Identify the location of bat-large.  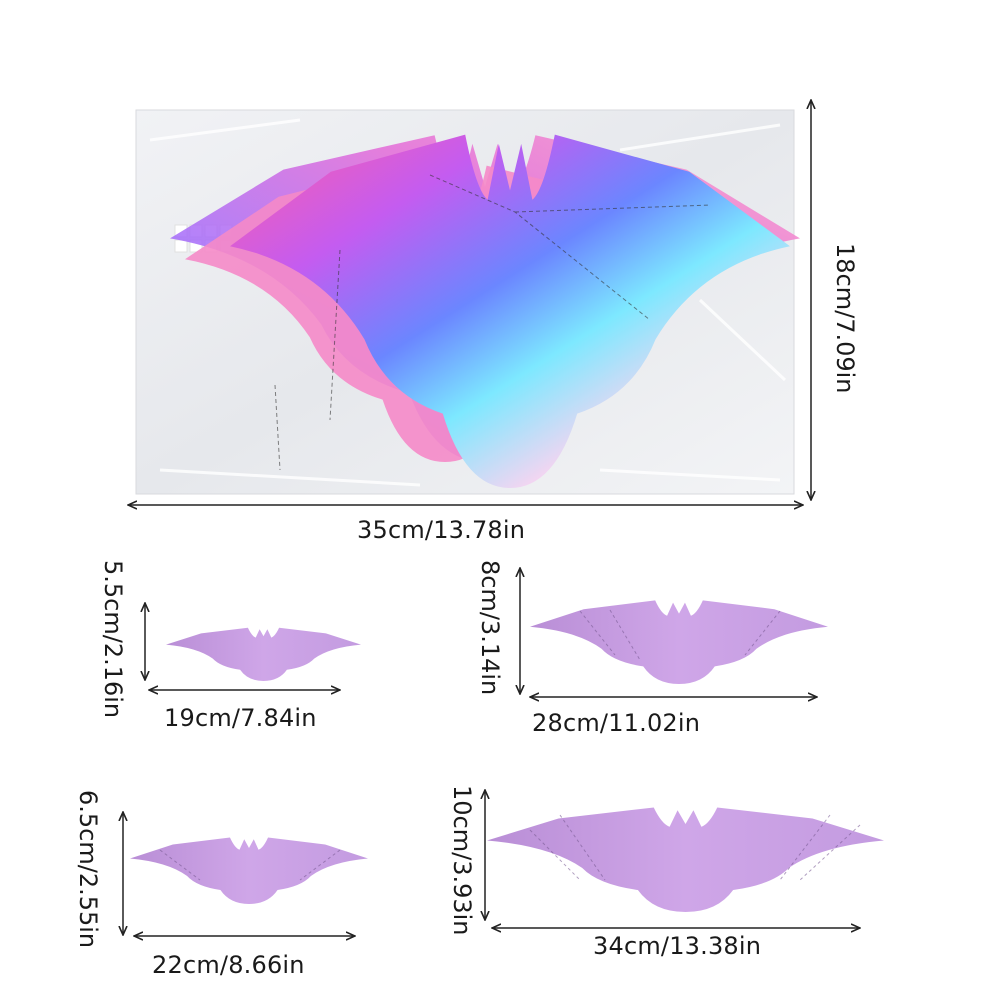
(249, 870).